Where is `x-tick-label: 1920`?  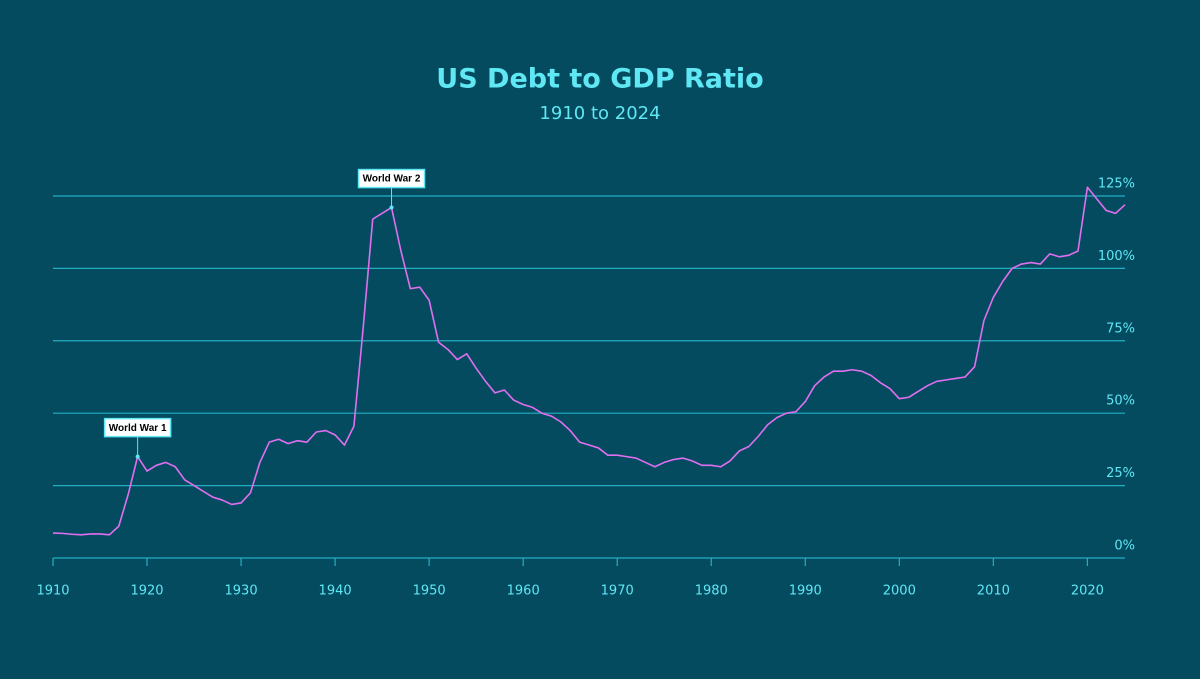 x-tick-label: 1920 is located at coordinates (146, 591).